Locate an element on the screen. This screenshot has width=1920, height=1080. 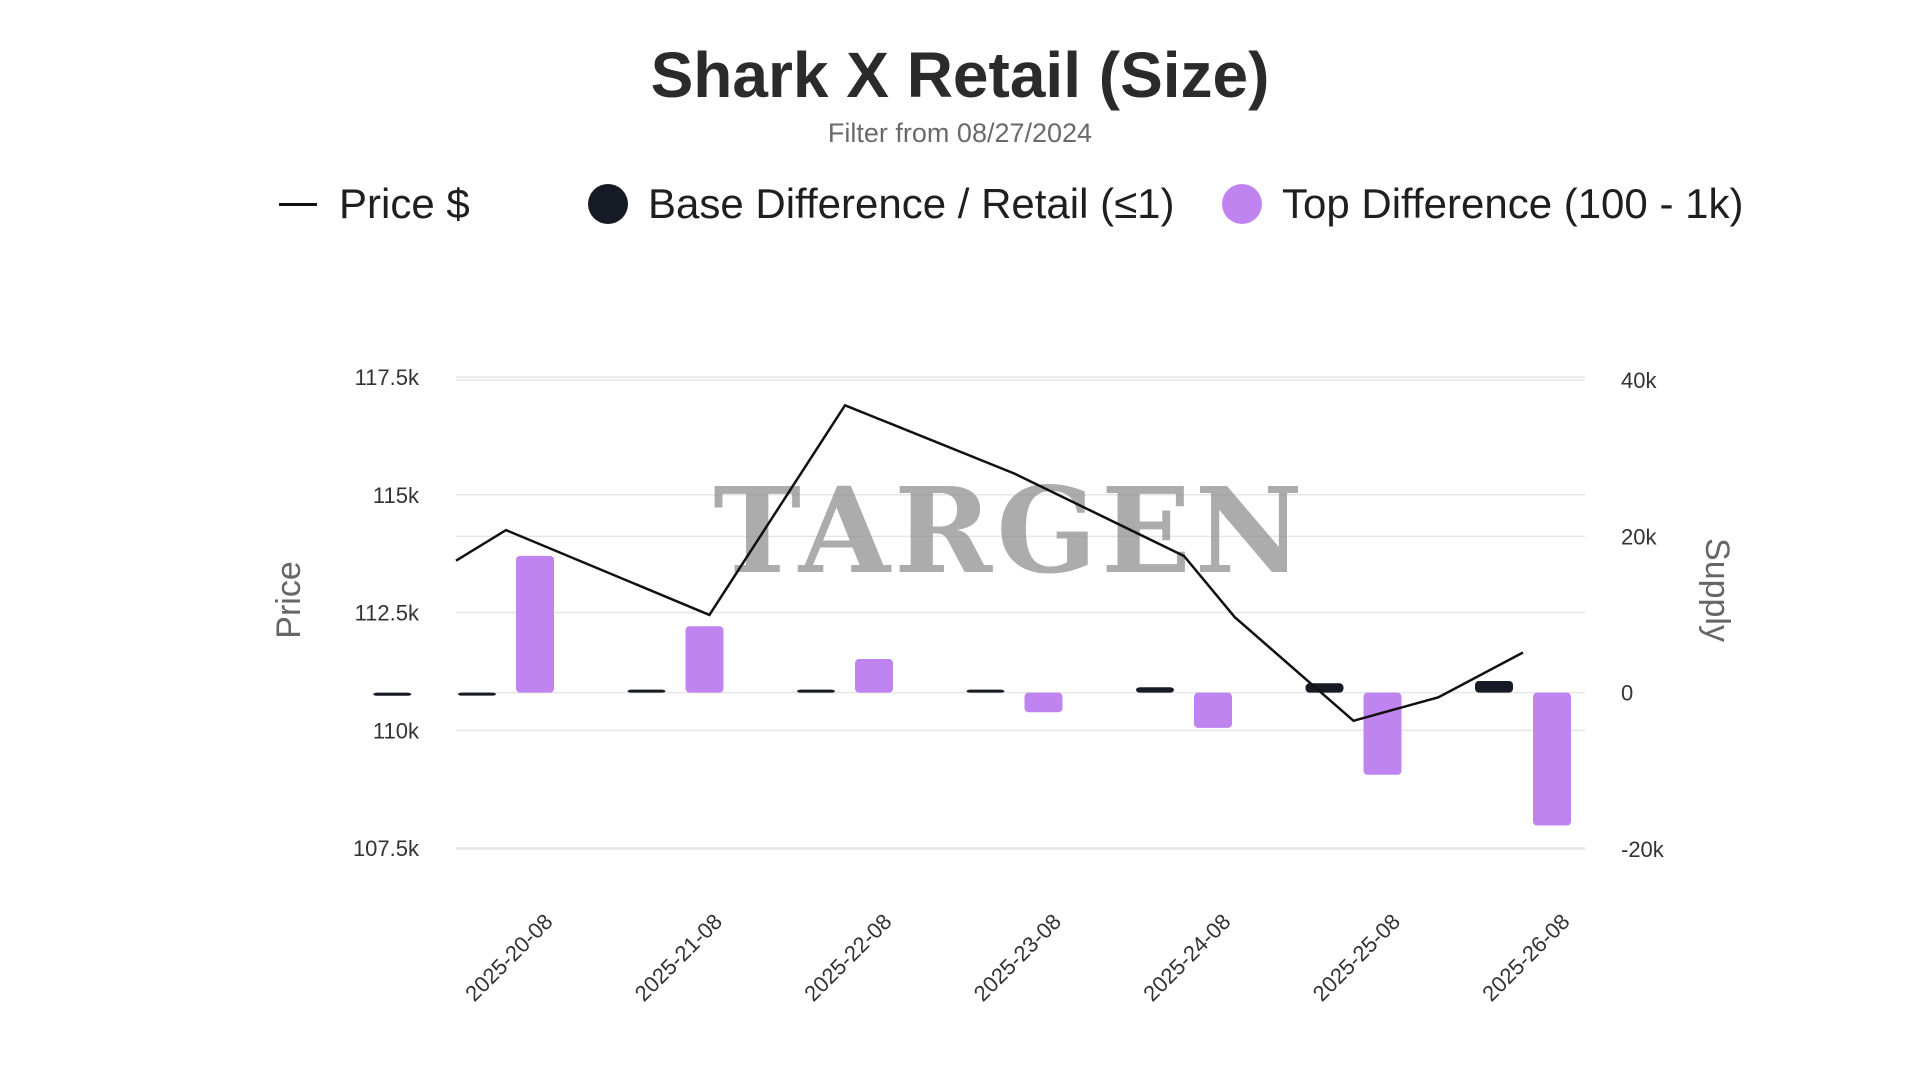
right-tick-label: -20k is located at coordinates (1643, 849).